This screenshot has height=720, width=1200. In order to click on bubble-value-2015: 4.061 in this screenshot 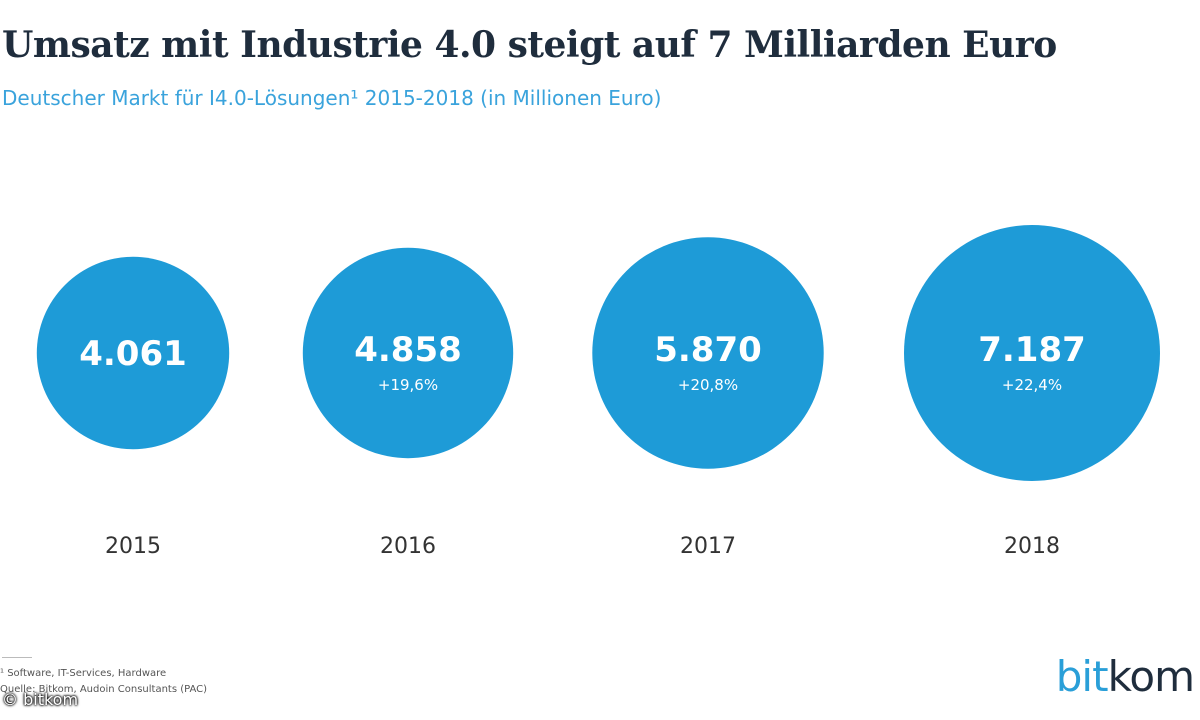, I will do `click(133, 354)`.